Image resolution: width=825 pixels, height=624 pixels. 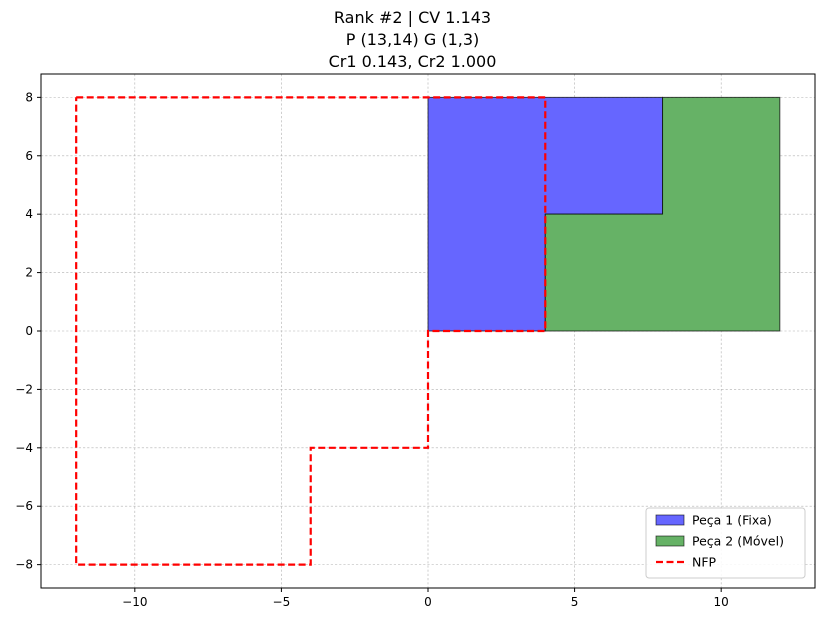 I want to click on y-tick-label: −4, so click(x=24, y=448).